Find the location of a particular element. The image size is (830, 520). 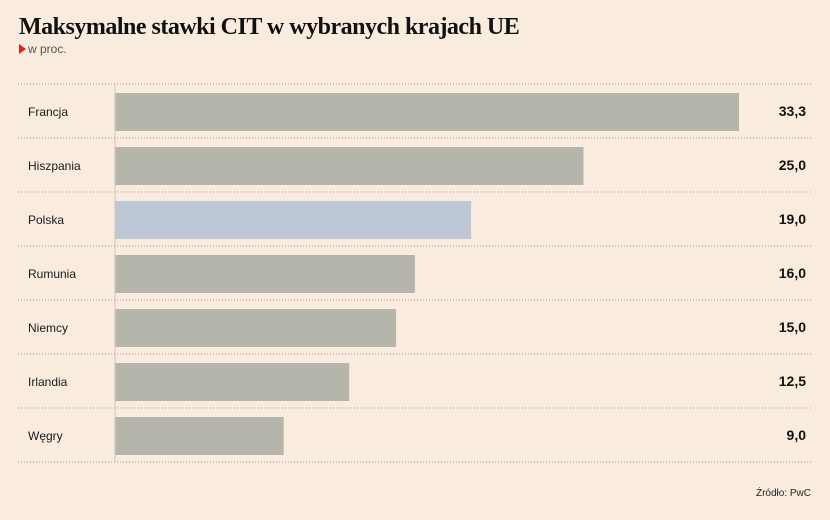

bar-rumunia is located at coordinates (265, 274).